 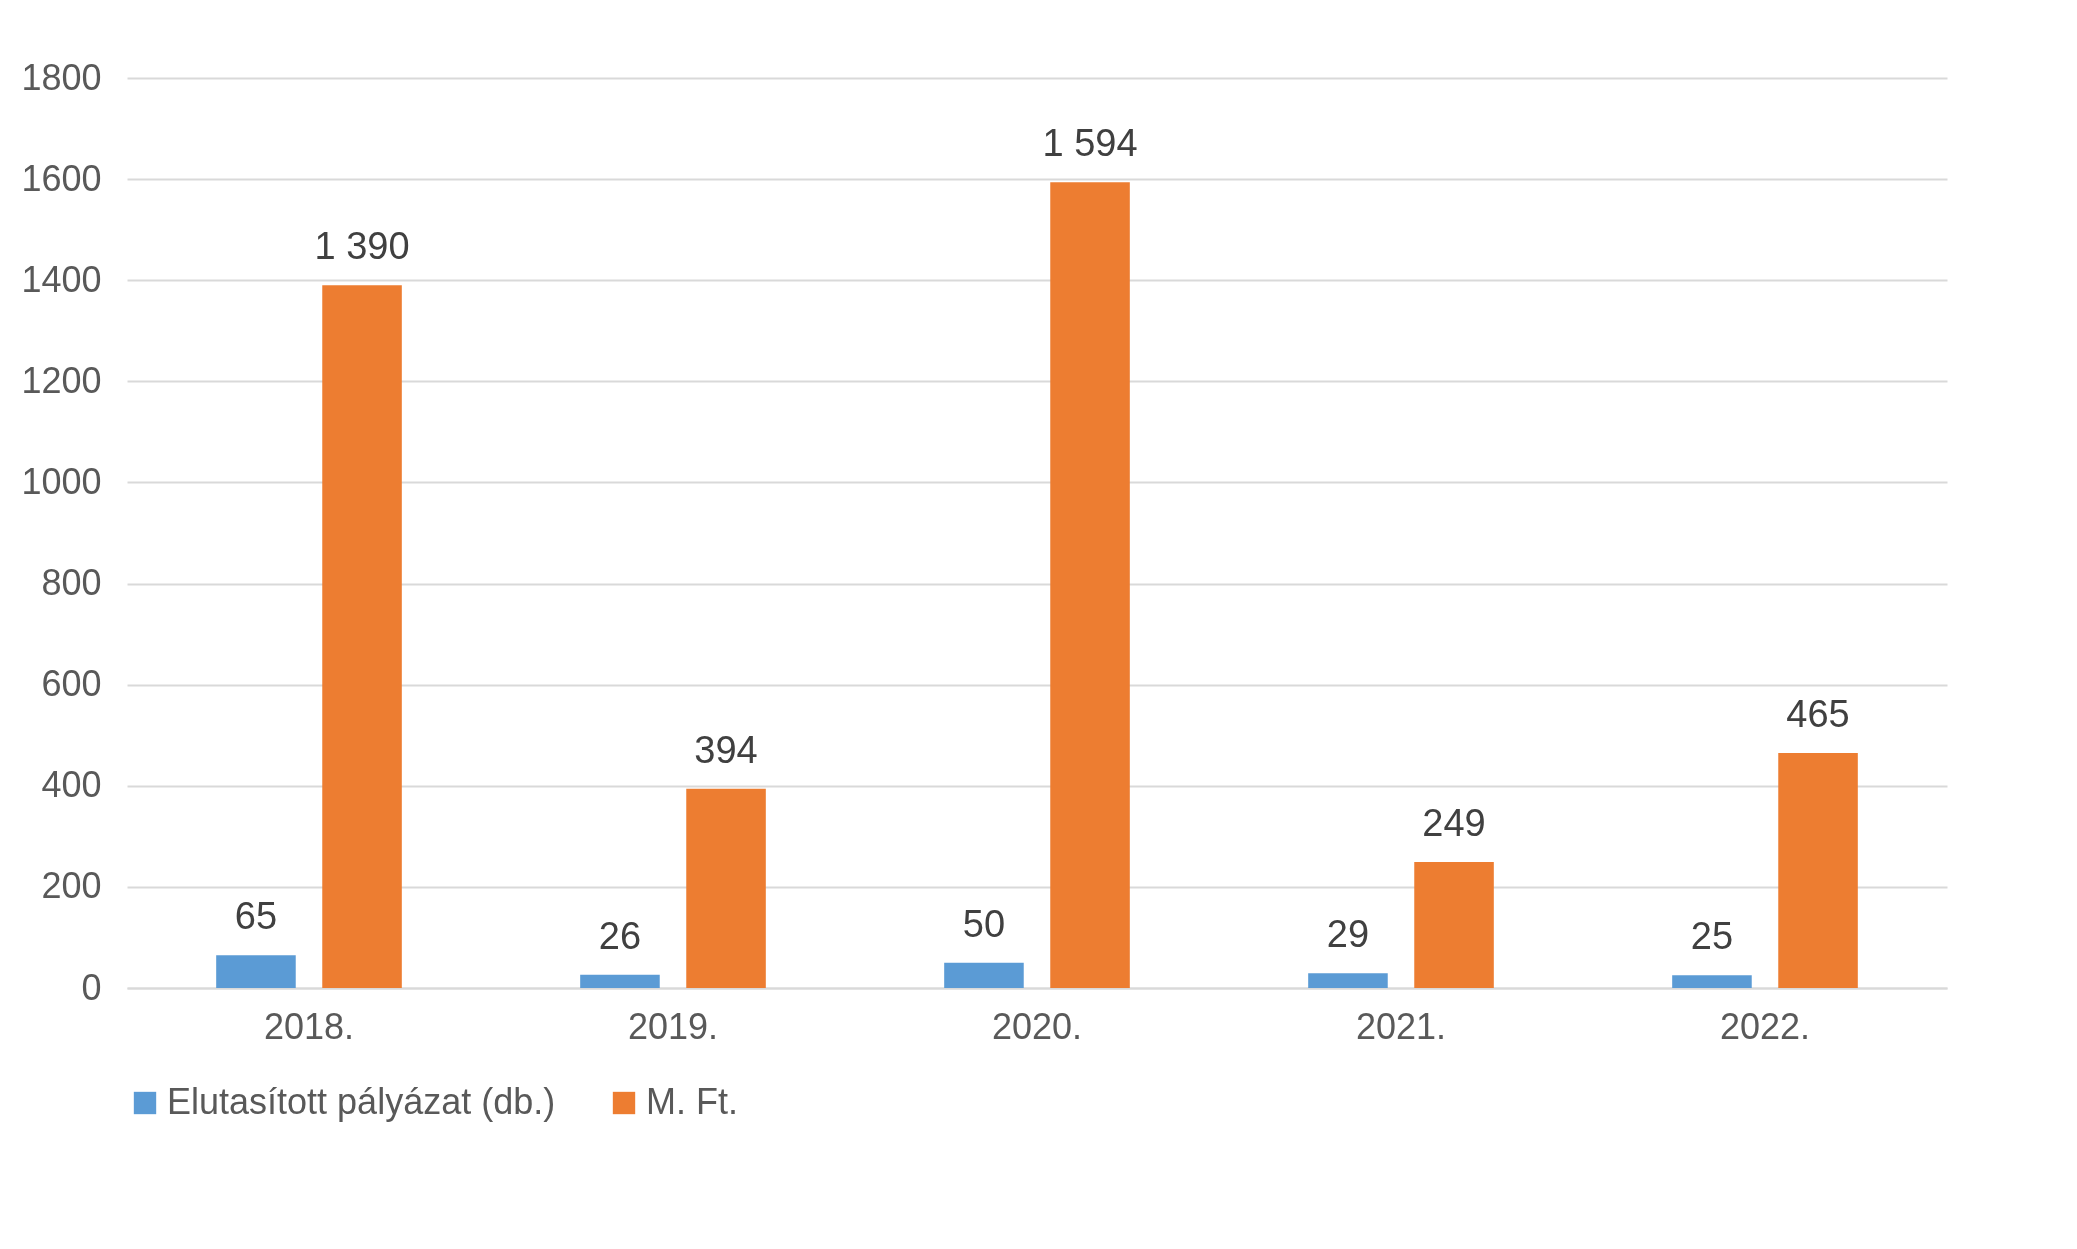 I want to click on data-label: 1 594, so click(x=1090, y=143).